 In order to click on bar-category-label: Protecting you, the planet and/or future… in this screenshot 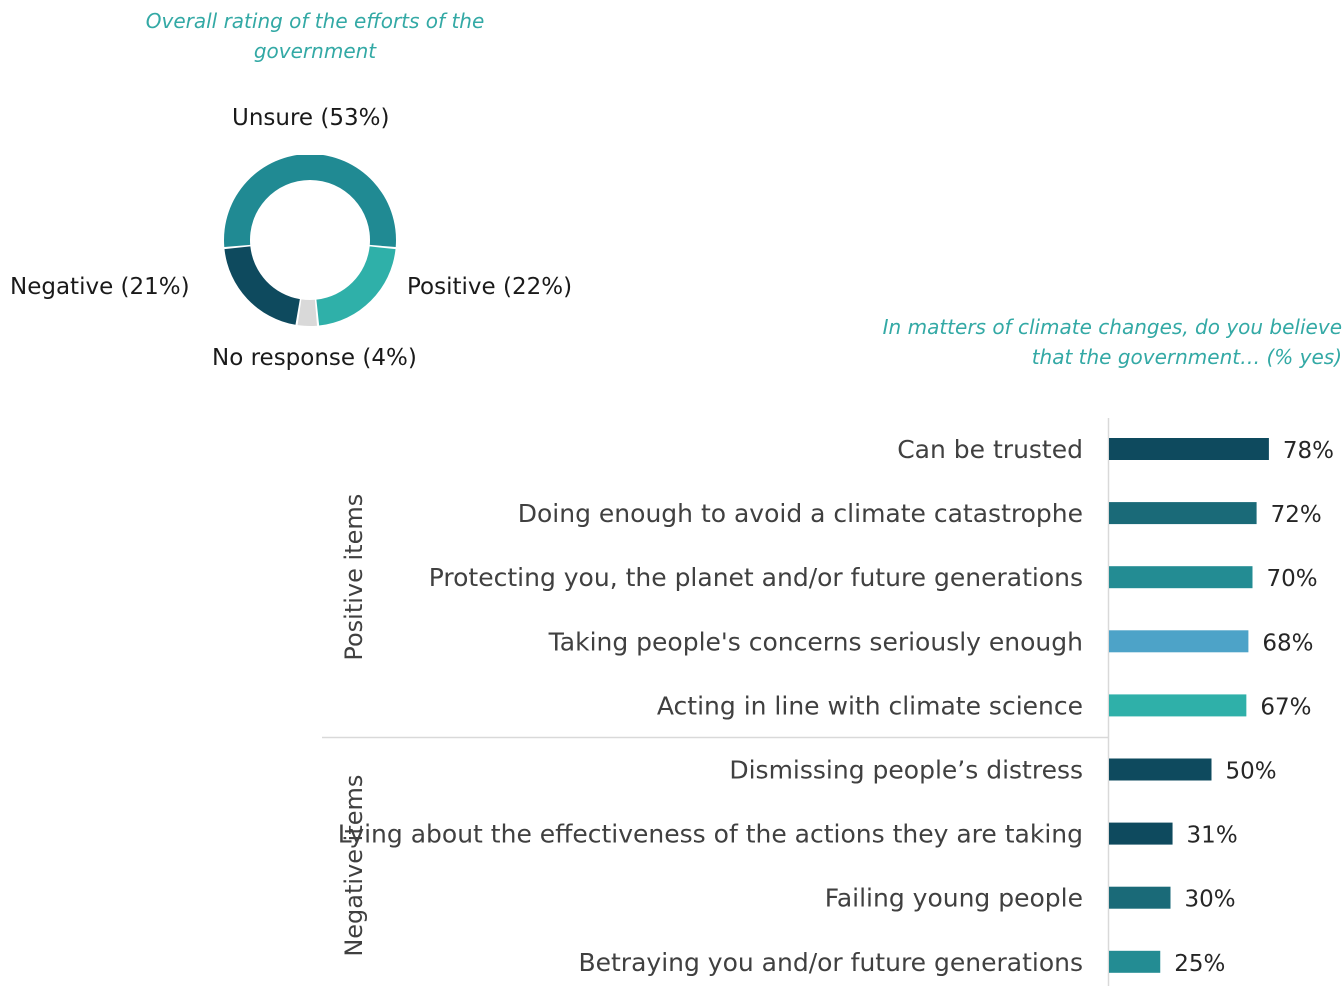, I will do `click(756, 577)`.